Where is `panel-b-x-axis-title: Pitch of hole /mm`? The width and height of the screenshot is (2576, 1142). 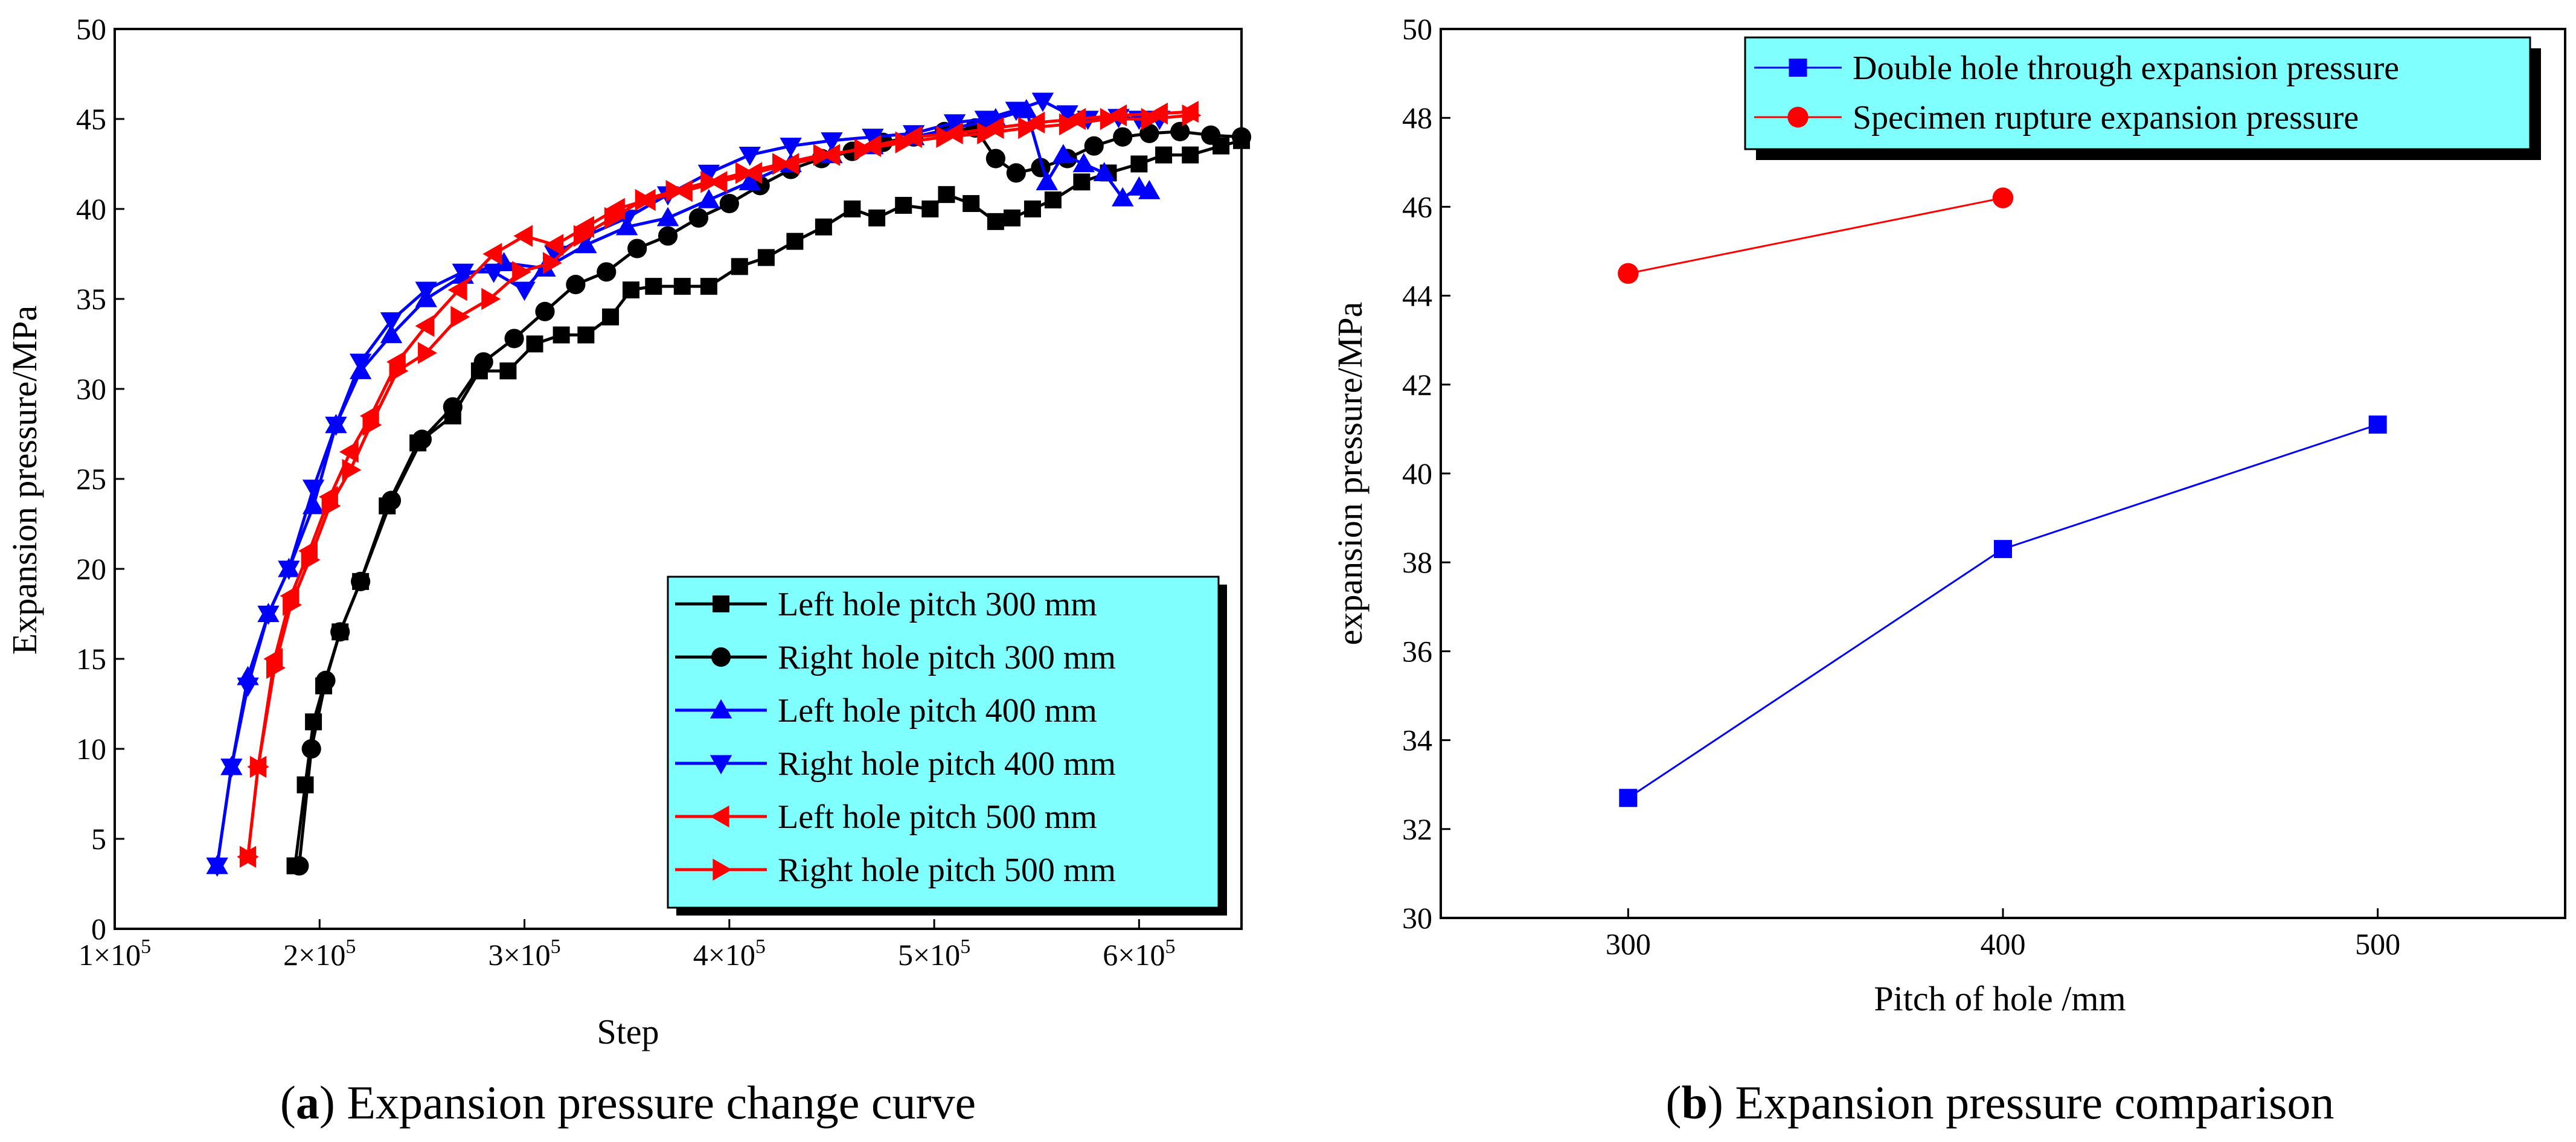
panel-b-x-axis-title: Pitch of hole /mm is located at coordinates (2000, 998).